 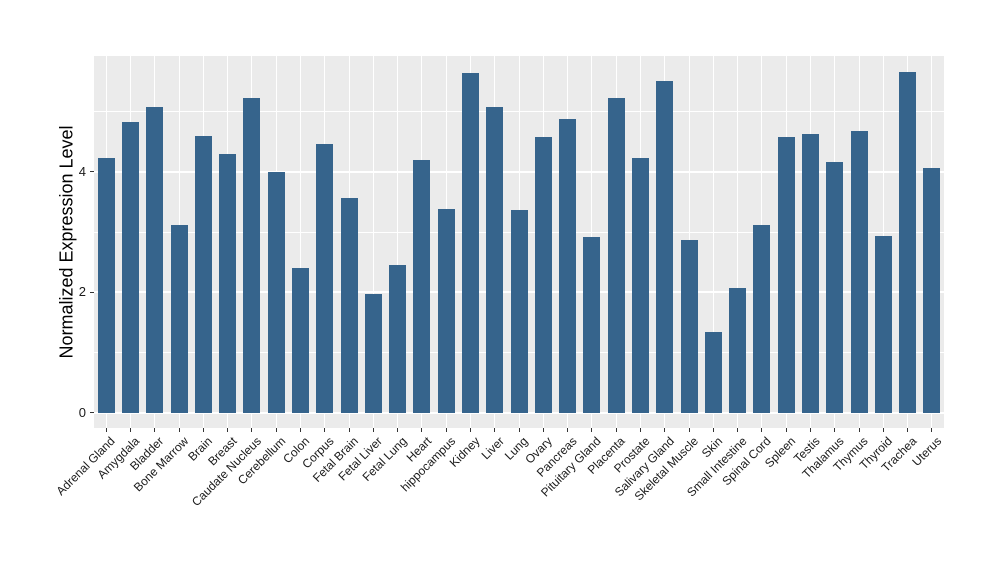 I want to click on y-axis-title: Normalized Expression Level, so click(x=66, y=242).